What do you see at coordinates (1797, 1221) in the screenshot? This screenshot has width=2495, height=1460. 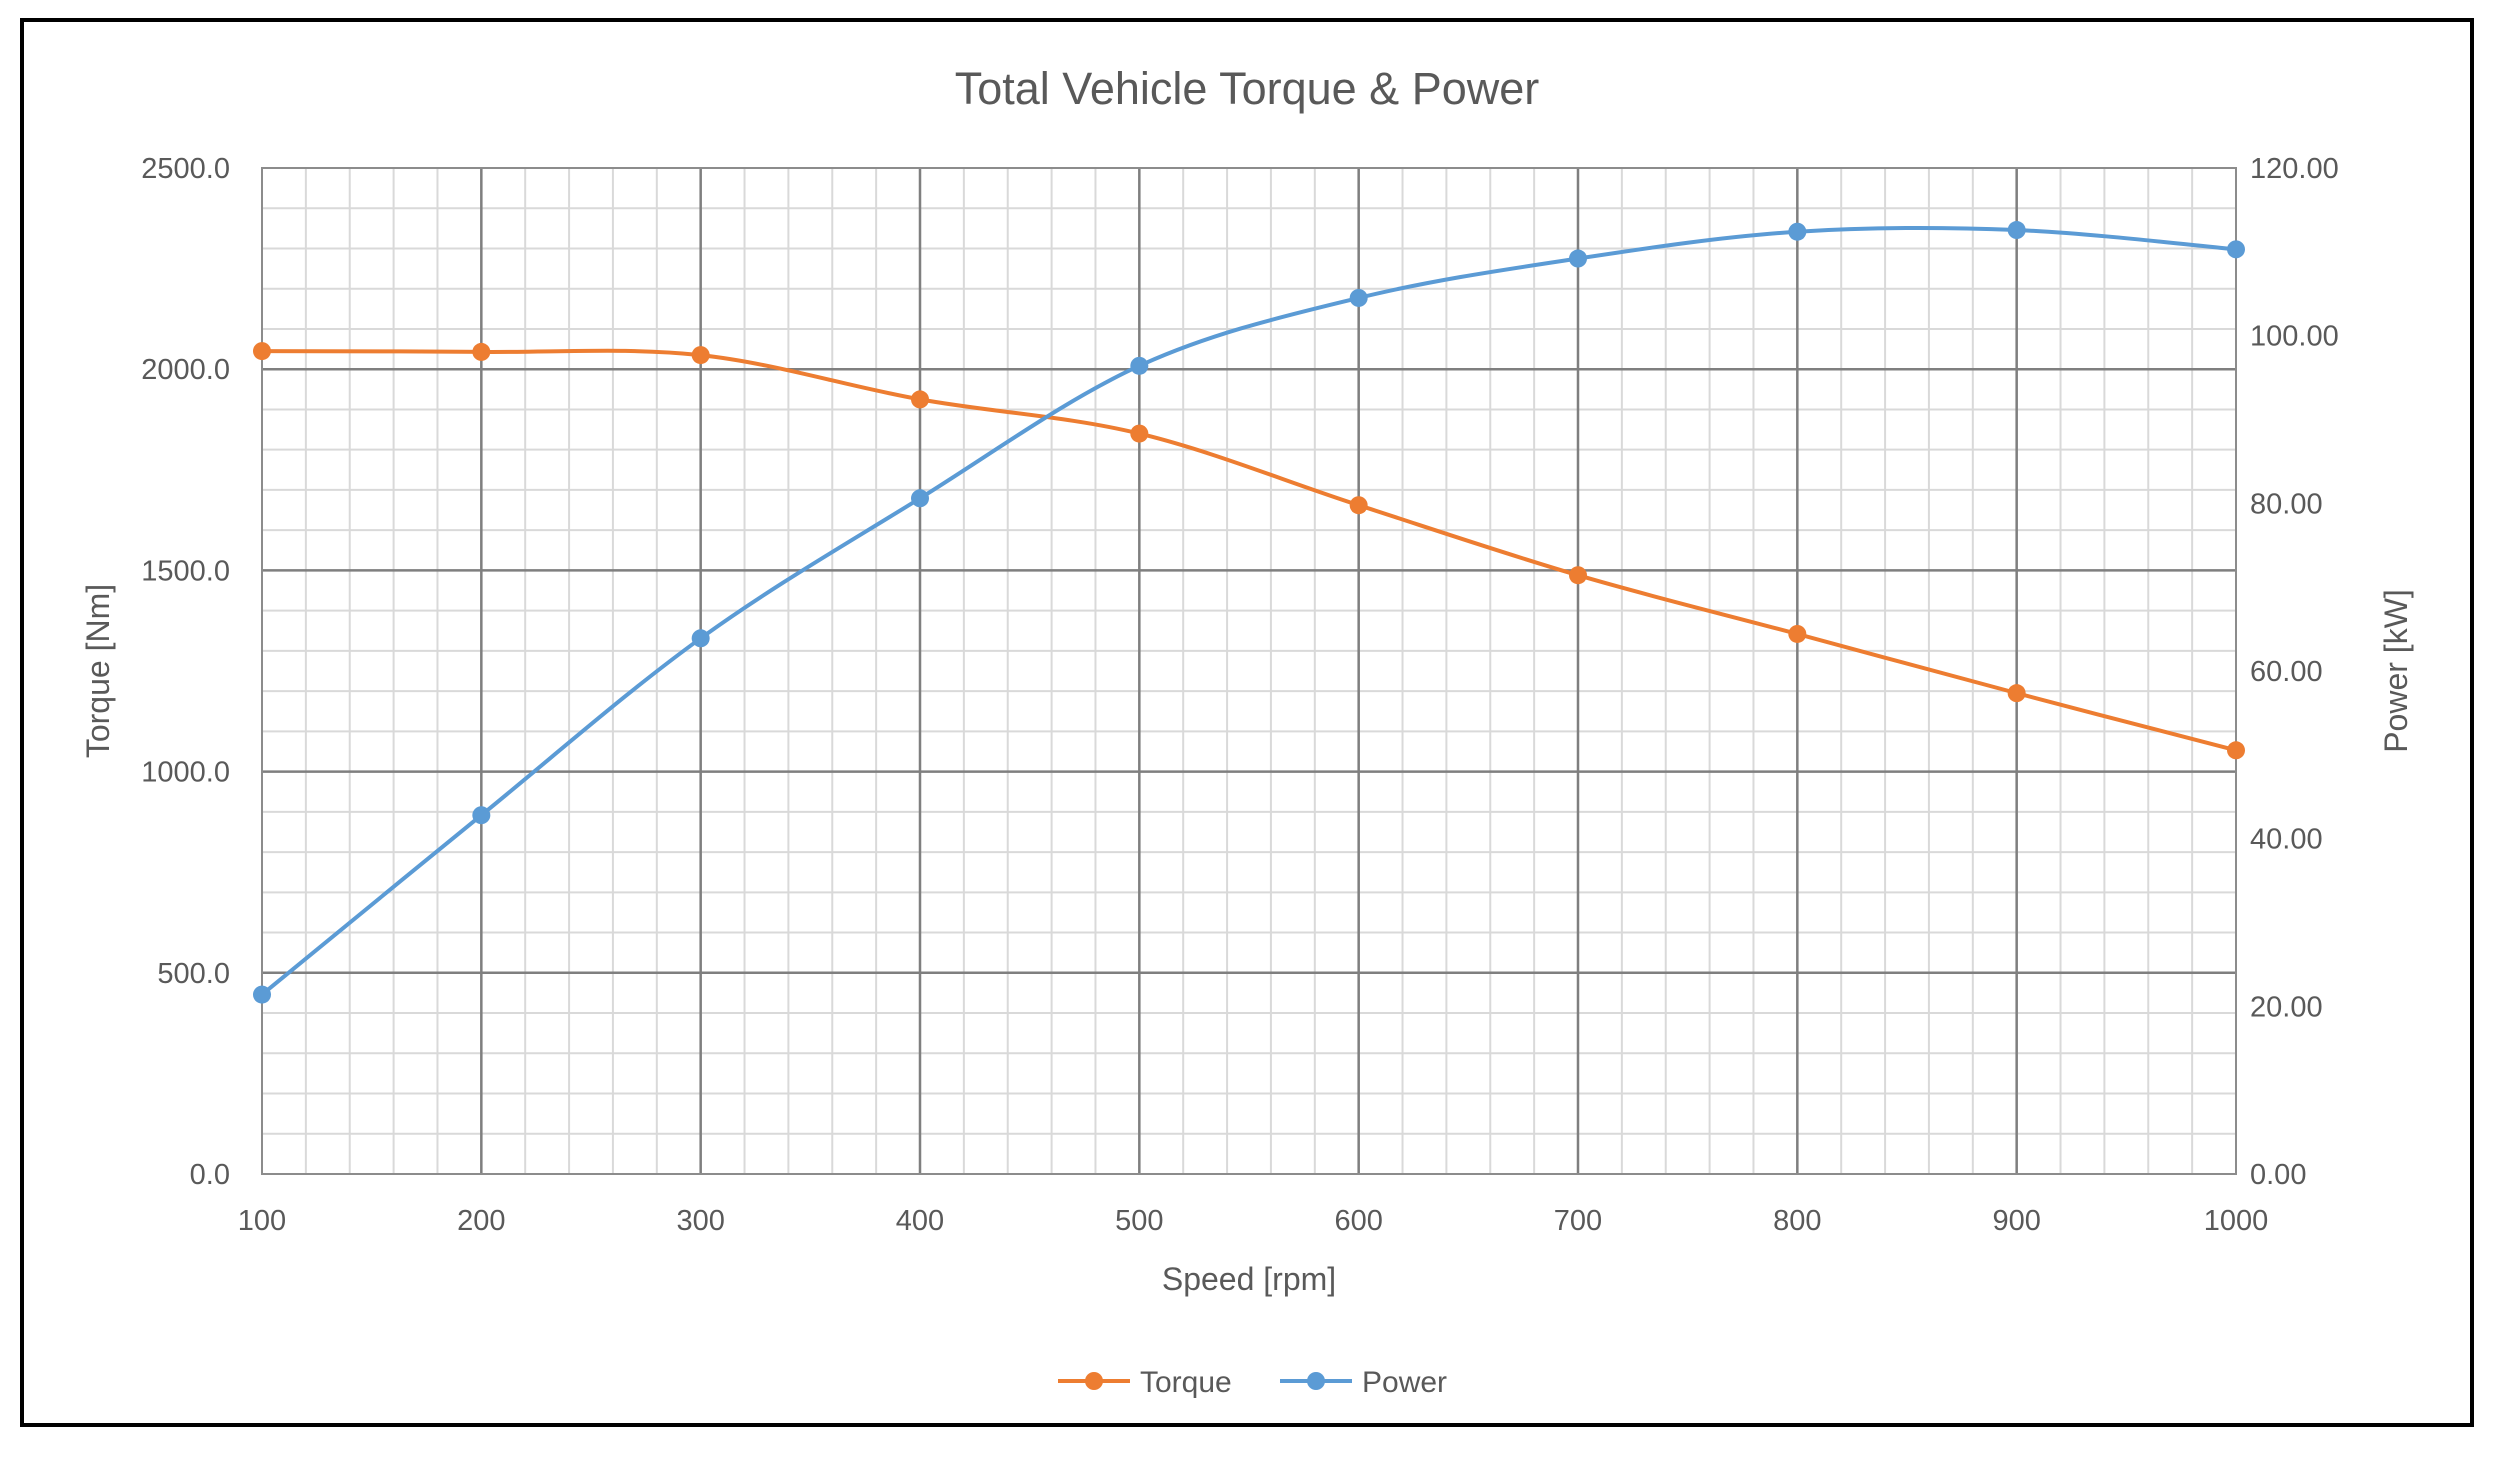 I see `x-tick-label: 800` at bounding box center [1797, 1221].